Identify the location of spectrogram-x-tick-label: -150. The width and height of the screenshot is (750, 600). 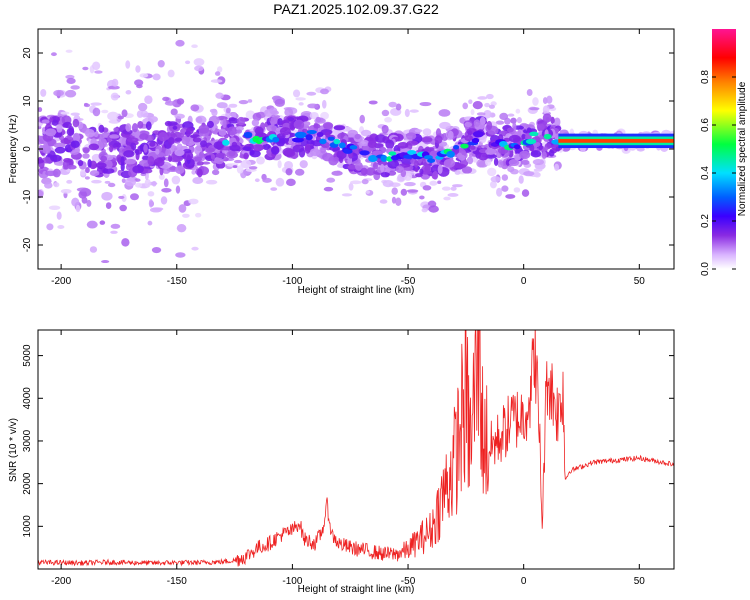
(177, 281).